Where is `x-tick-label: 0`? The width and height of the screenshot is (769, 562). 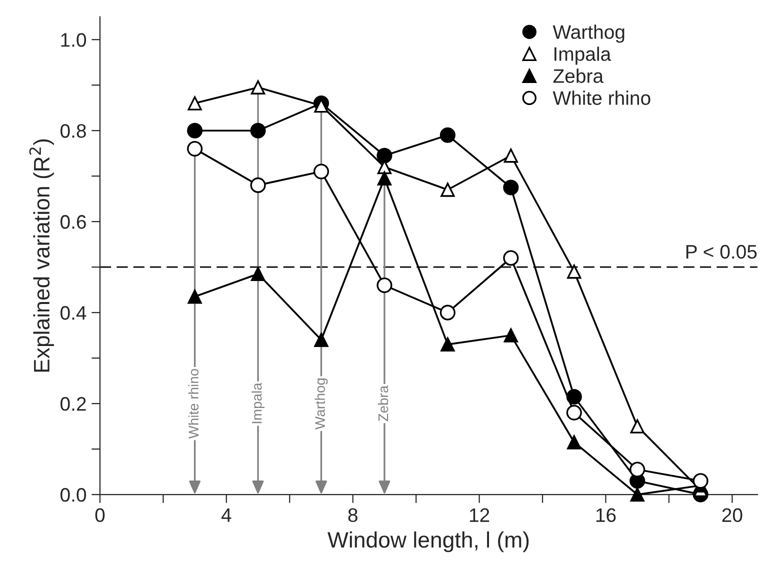
x-tick-label: 0 is located at coordinates (100, 515).